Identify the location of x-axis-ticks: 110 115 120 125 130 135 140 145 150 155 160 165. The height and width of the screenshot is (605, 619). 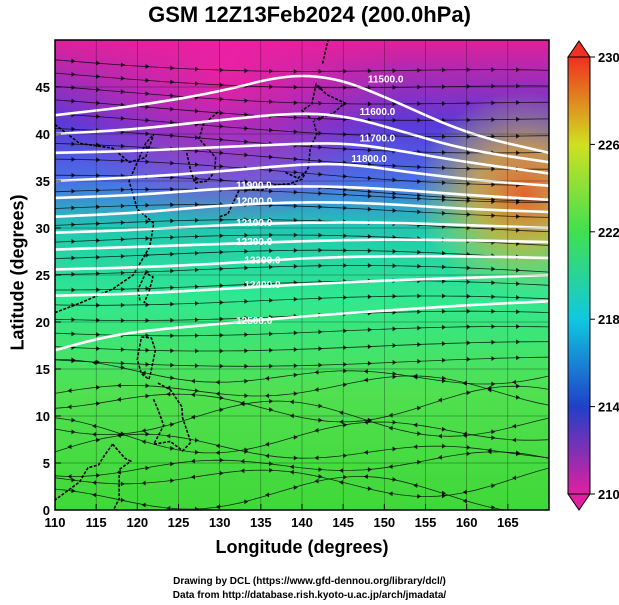
(282, 517).